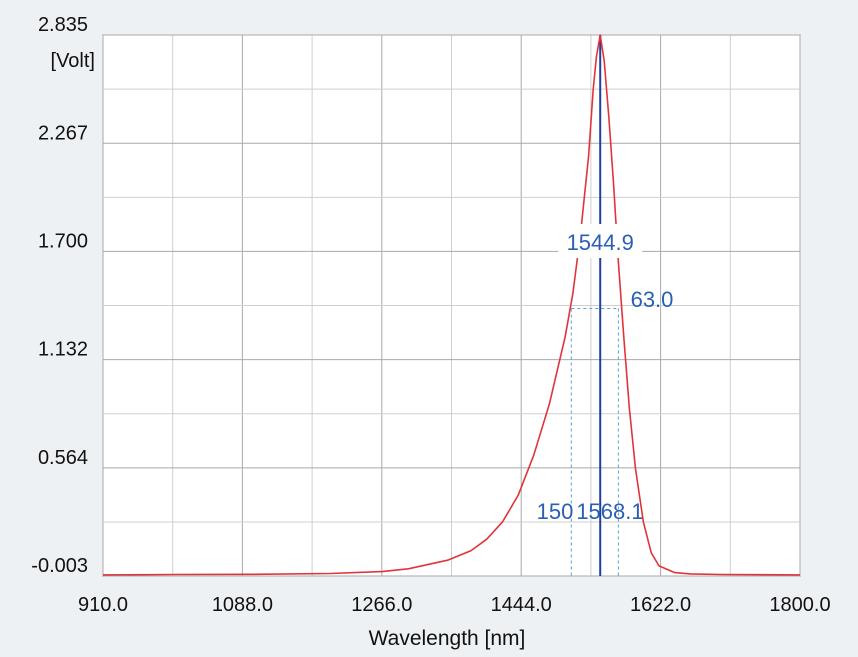  What do you see at coordinates (63, 241) in the screenshot?
I see `y-tick-label: 1.700` at bounding box center [63, 241].